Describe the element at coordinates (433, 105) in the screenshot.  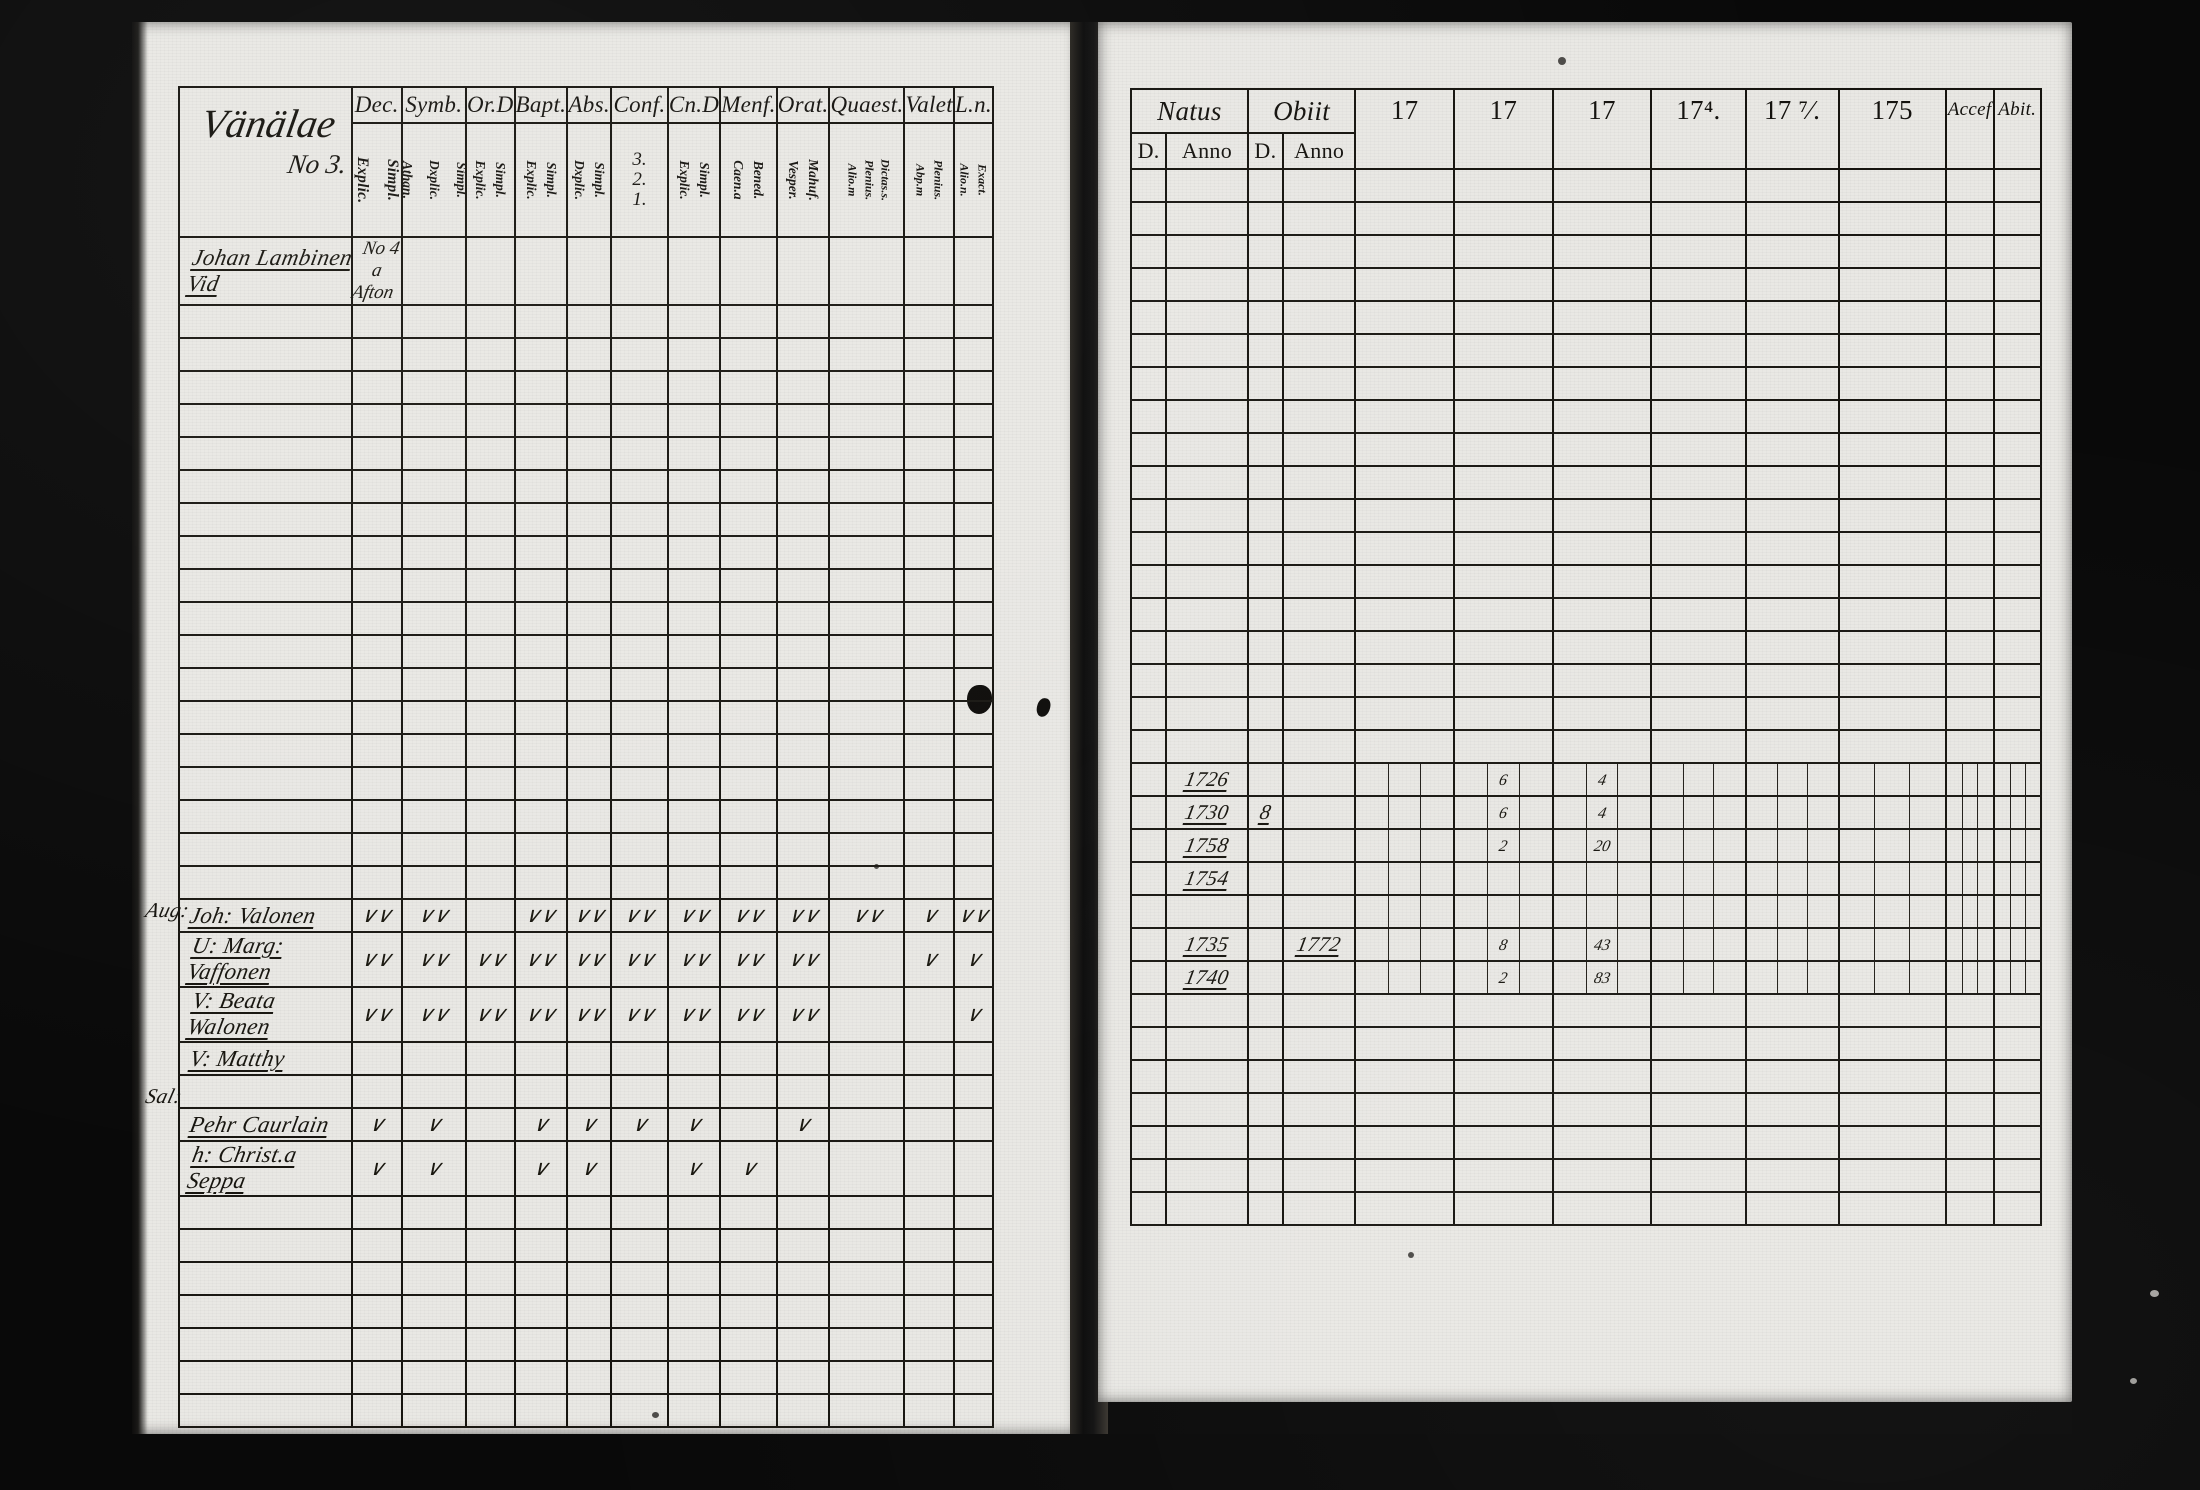
I see `col-header-symb: Symb.` at that location.